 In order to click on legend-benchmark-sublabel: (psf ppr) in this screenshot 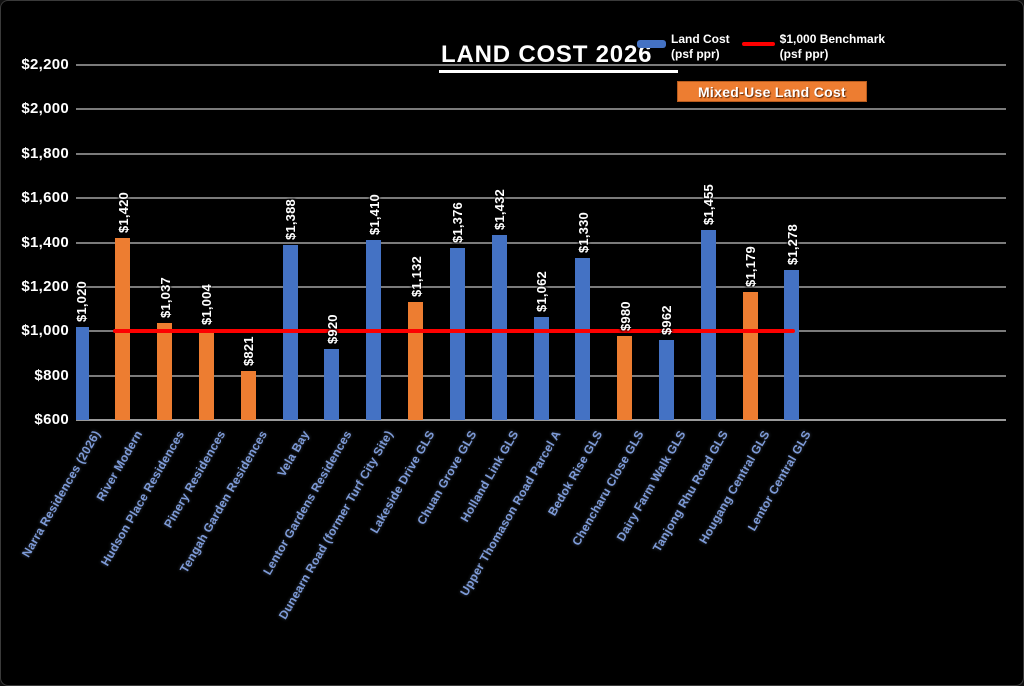, I will do `click(804, 54)`.